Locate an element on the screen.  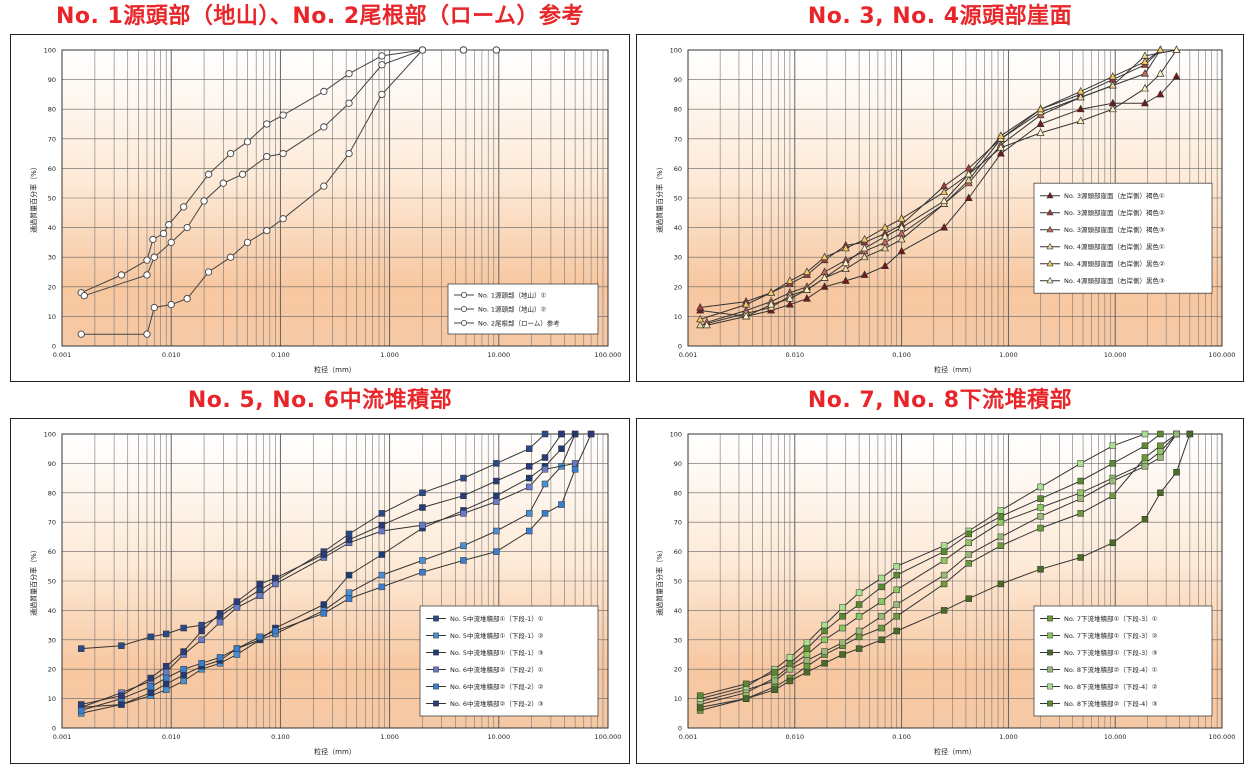
legend-item: No. 6中流堆積部②（下段-2）① is located at coordinates (485, 669).